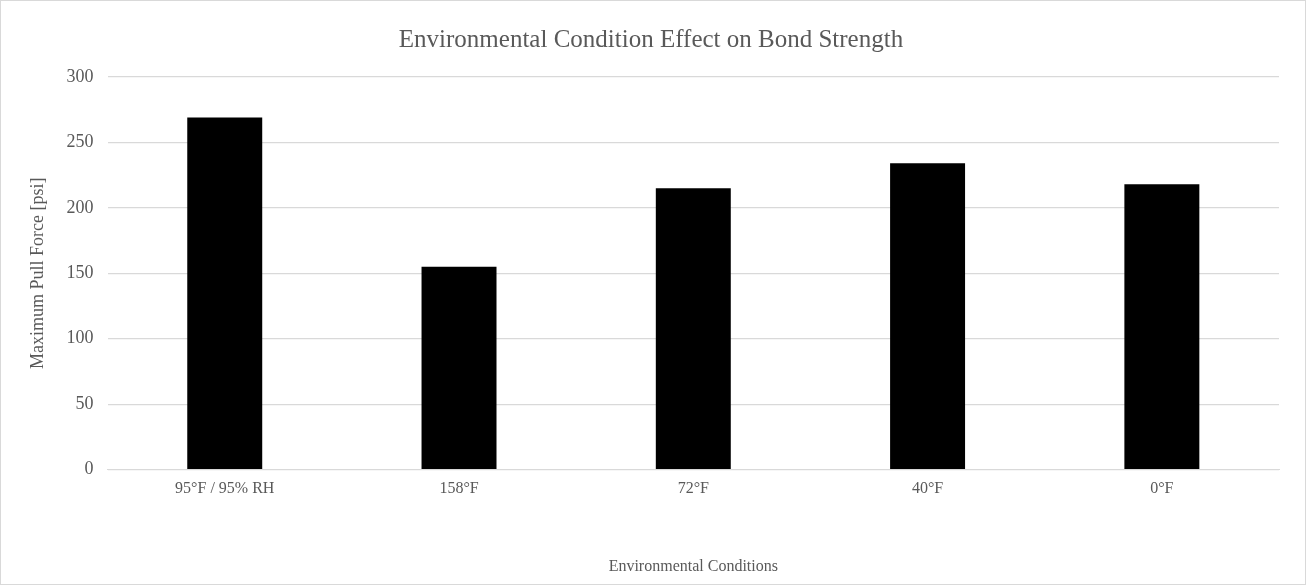  I want to click on x-axis-title: Environmental Conditions, so click(693, 565).